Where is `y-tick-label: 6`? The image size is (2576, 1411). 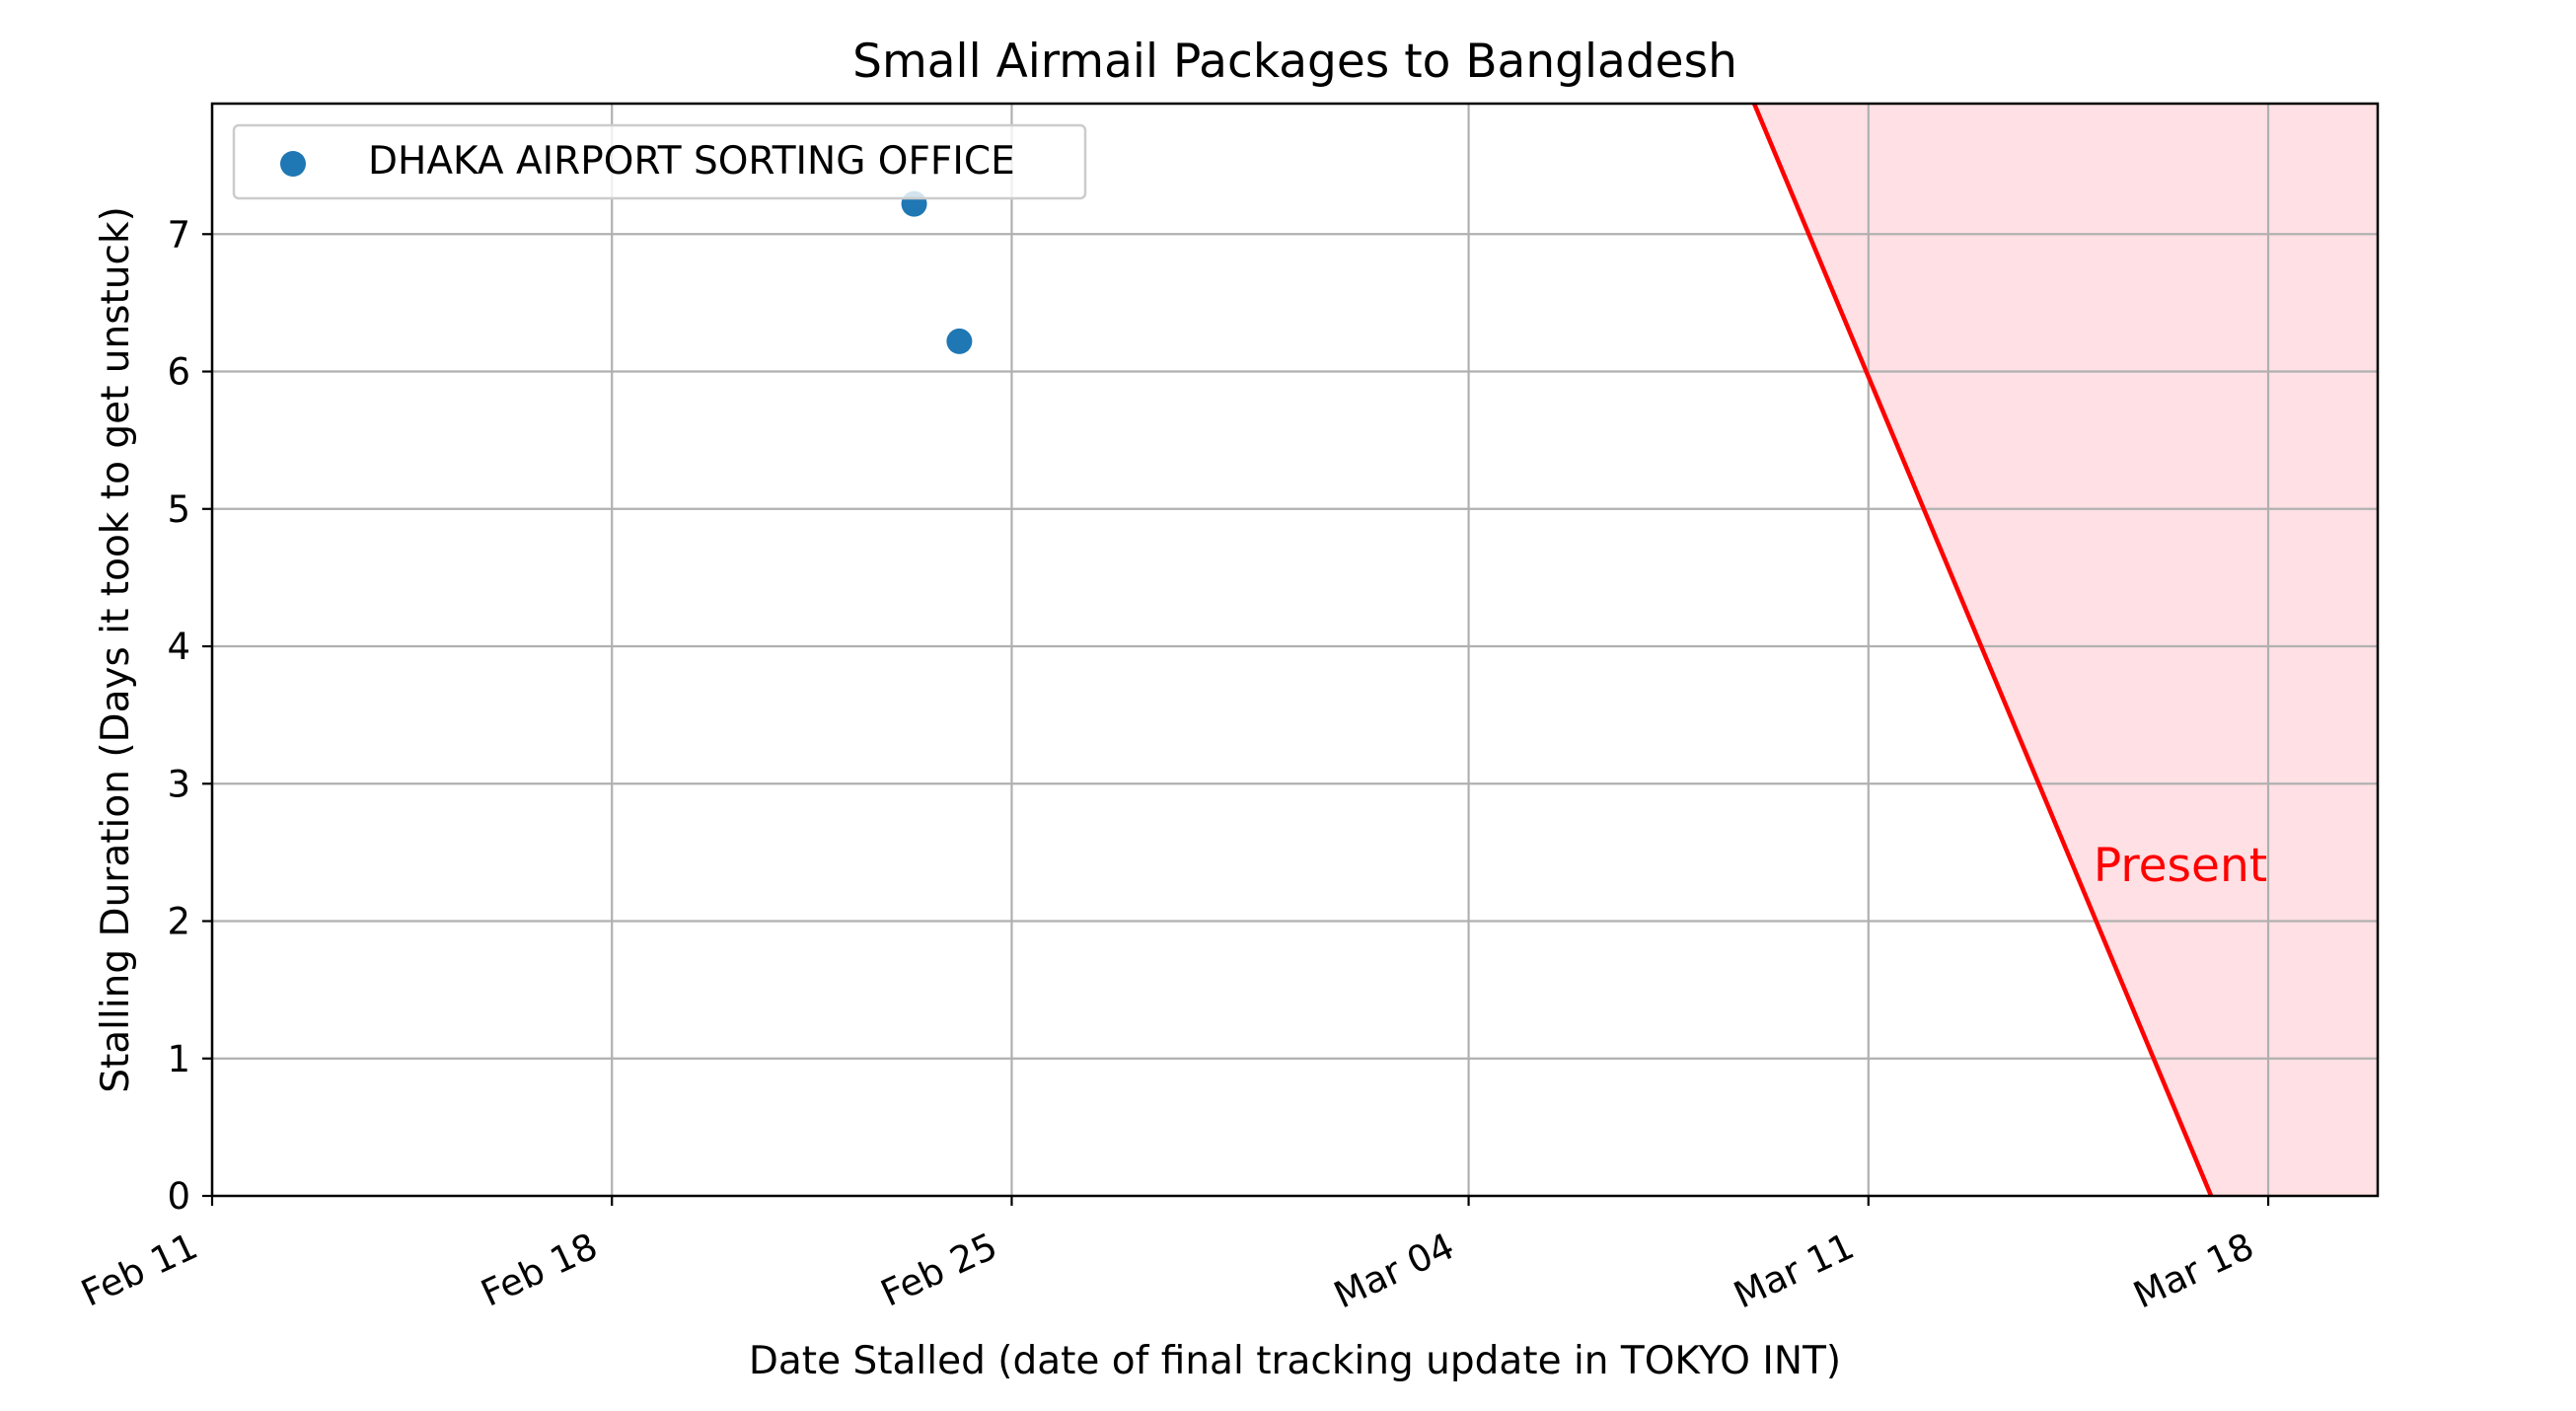 y-tick-label: 6 is located at coordinates (178, 372).